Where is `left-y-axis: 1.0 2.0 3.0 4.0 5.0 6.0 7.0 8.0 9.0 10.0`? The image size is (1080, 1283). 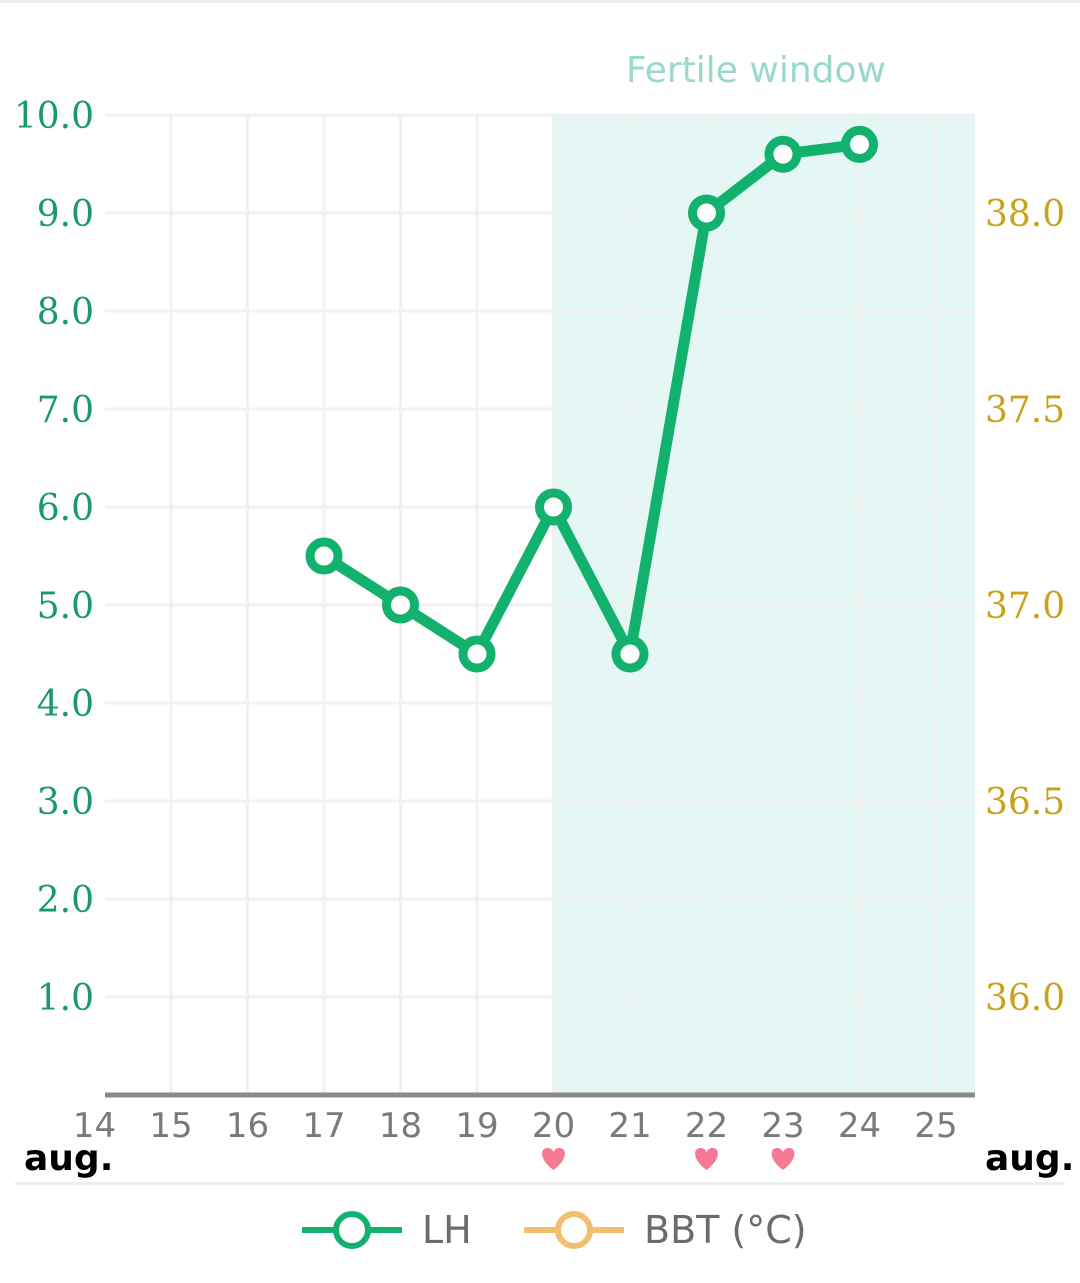
left-y-axis: 1.0 2.0 3.0 4.0 5.0 6.0 7.0 8.0 9.0 10.0 is located at coordinates (54, 557).